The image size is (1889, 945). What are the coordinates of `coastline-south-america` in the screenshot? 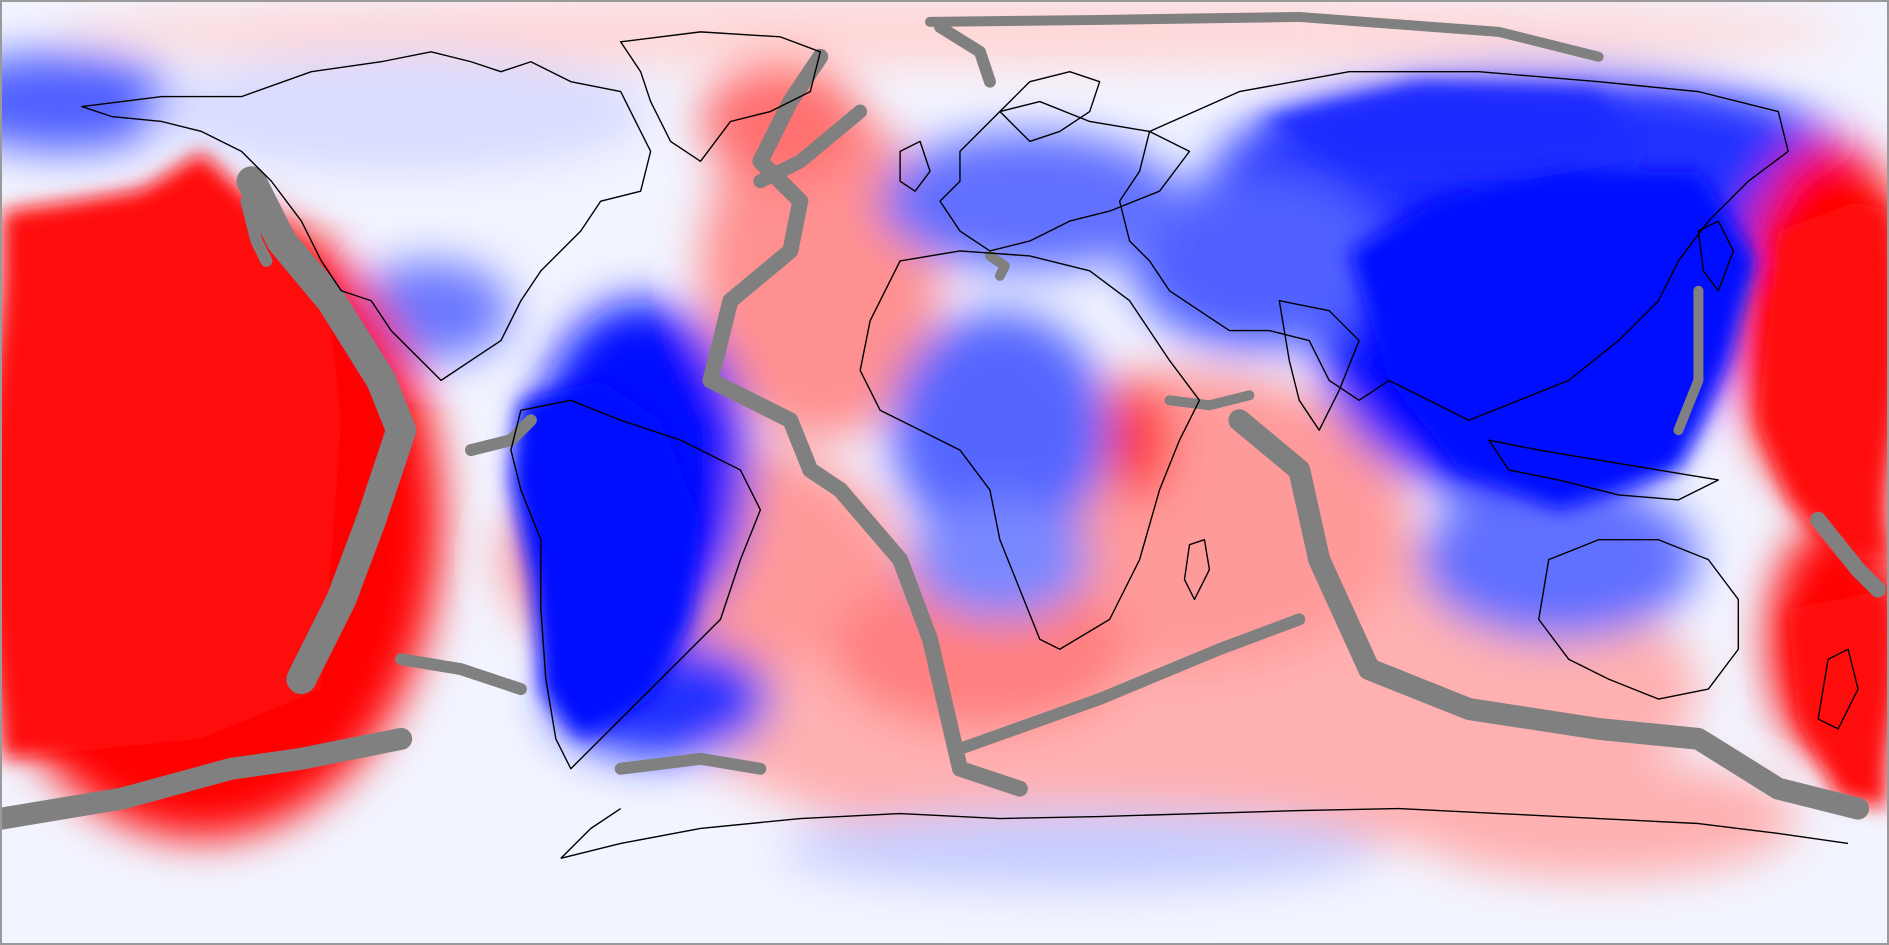 It's located at (636, 584).